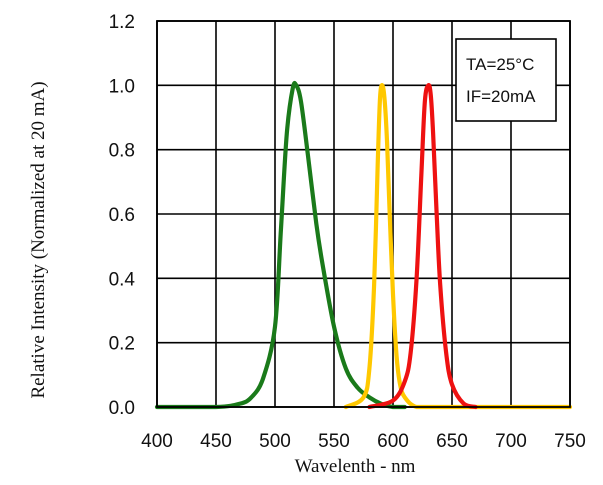  What do you see at coordinates (122, 151) in the screenshot?
I see `y-tick-label: 0.8` at bounding box center [122, 151].